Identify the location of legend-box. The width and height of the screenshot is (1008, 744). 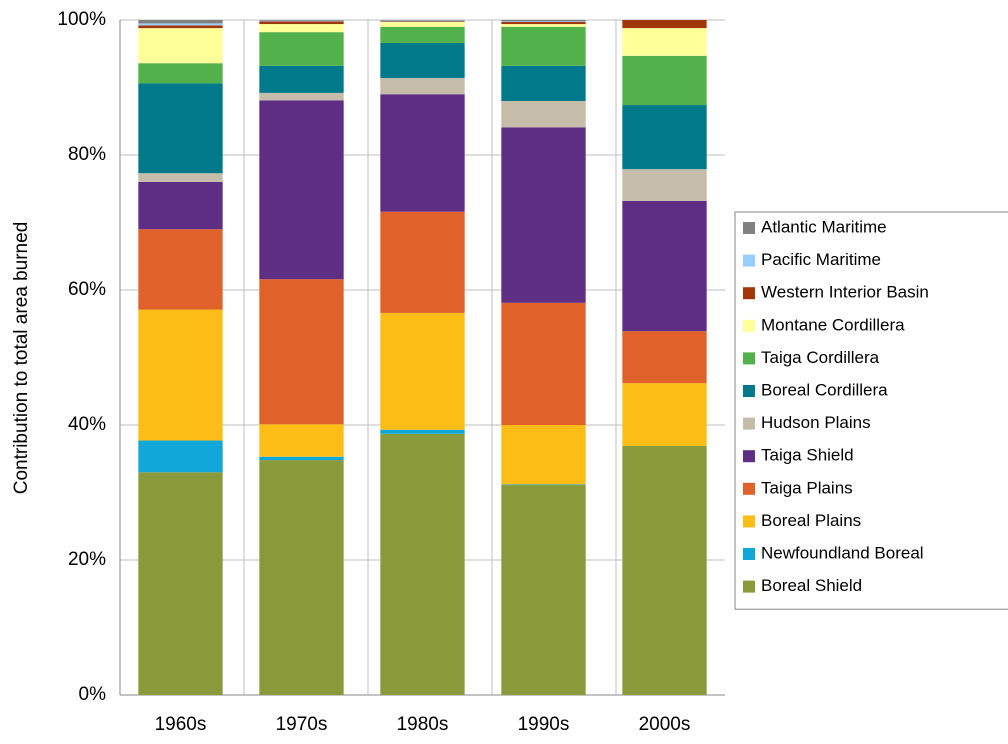
(871, 410).